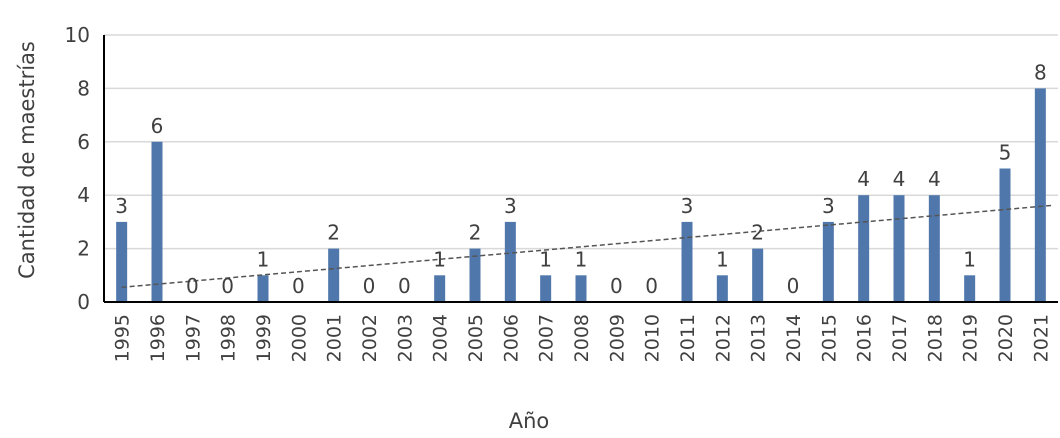 This screenshot has width=1060, height=438. What do you see at coordinates (1040, 72) in the screenshot?
I see `data-label: 8` at bounding box center [1040, 72].